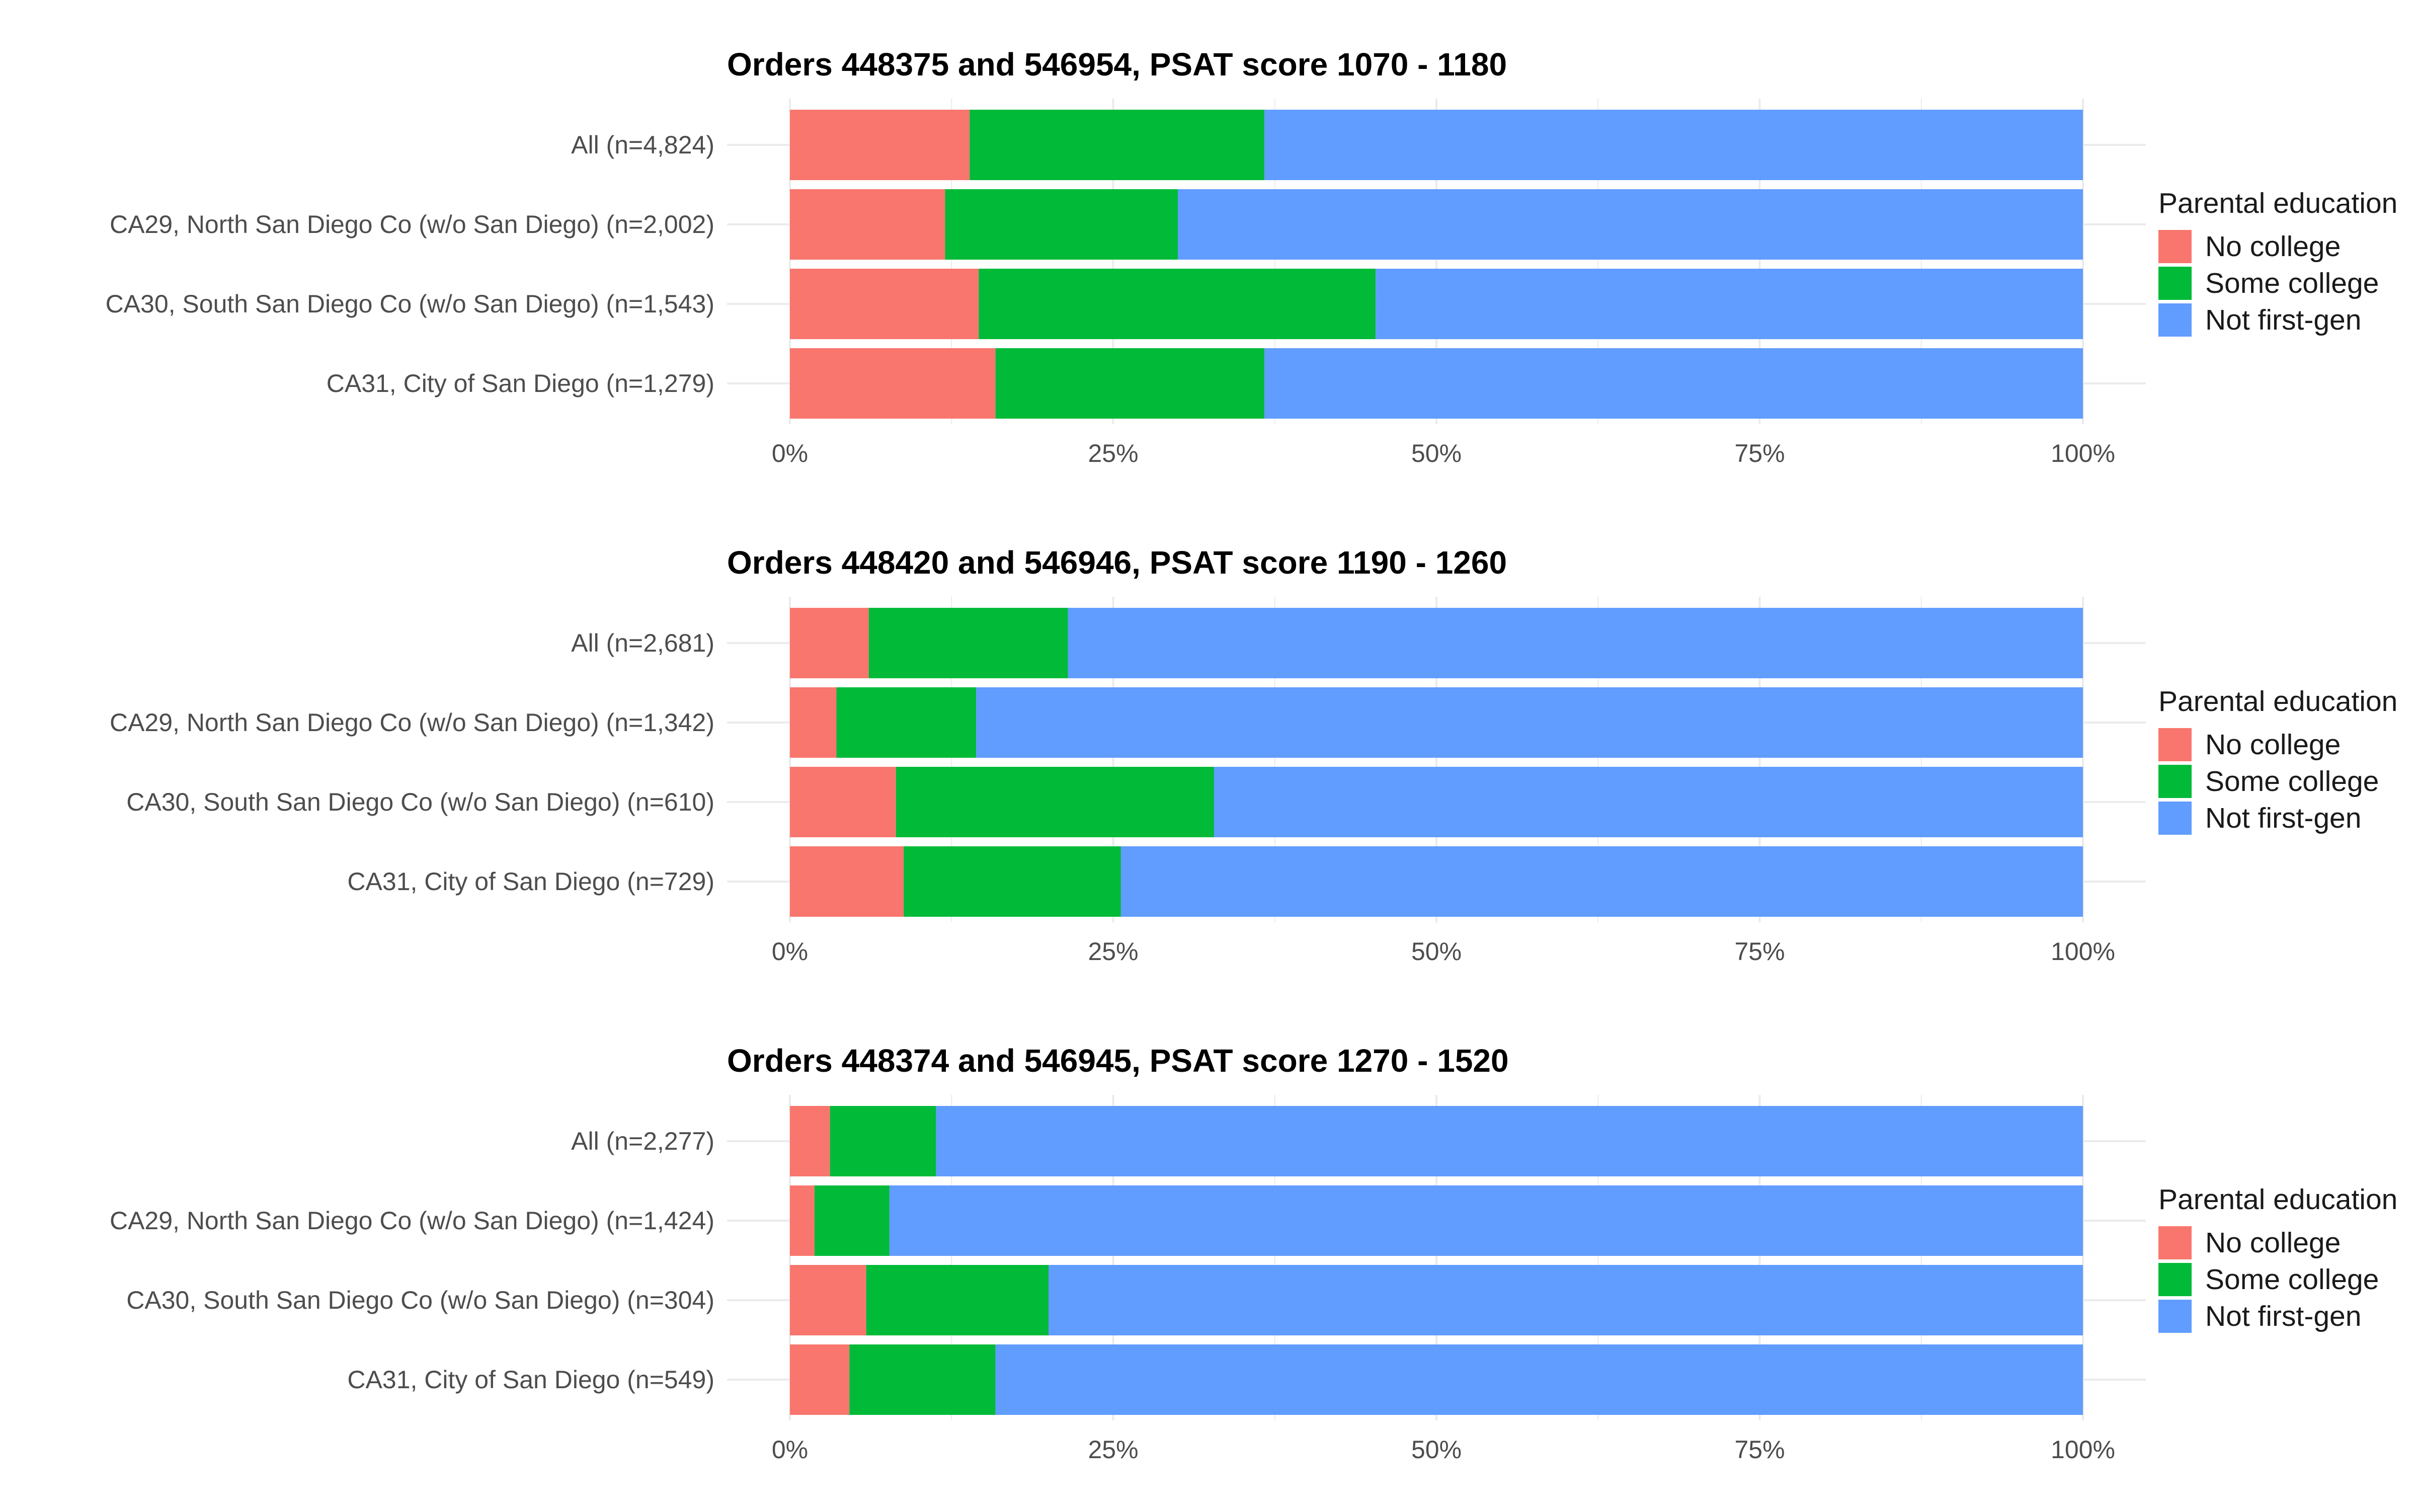 The height and width of the screenshot is (1512, 2415). Describe the element at coordinates (531, 1380) in the screenshot. I see `category-label: CA31, City of San Diego (n=549)` at that location.